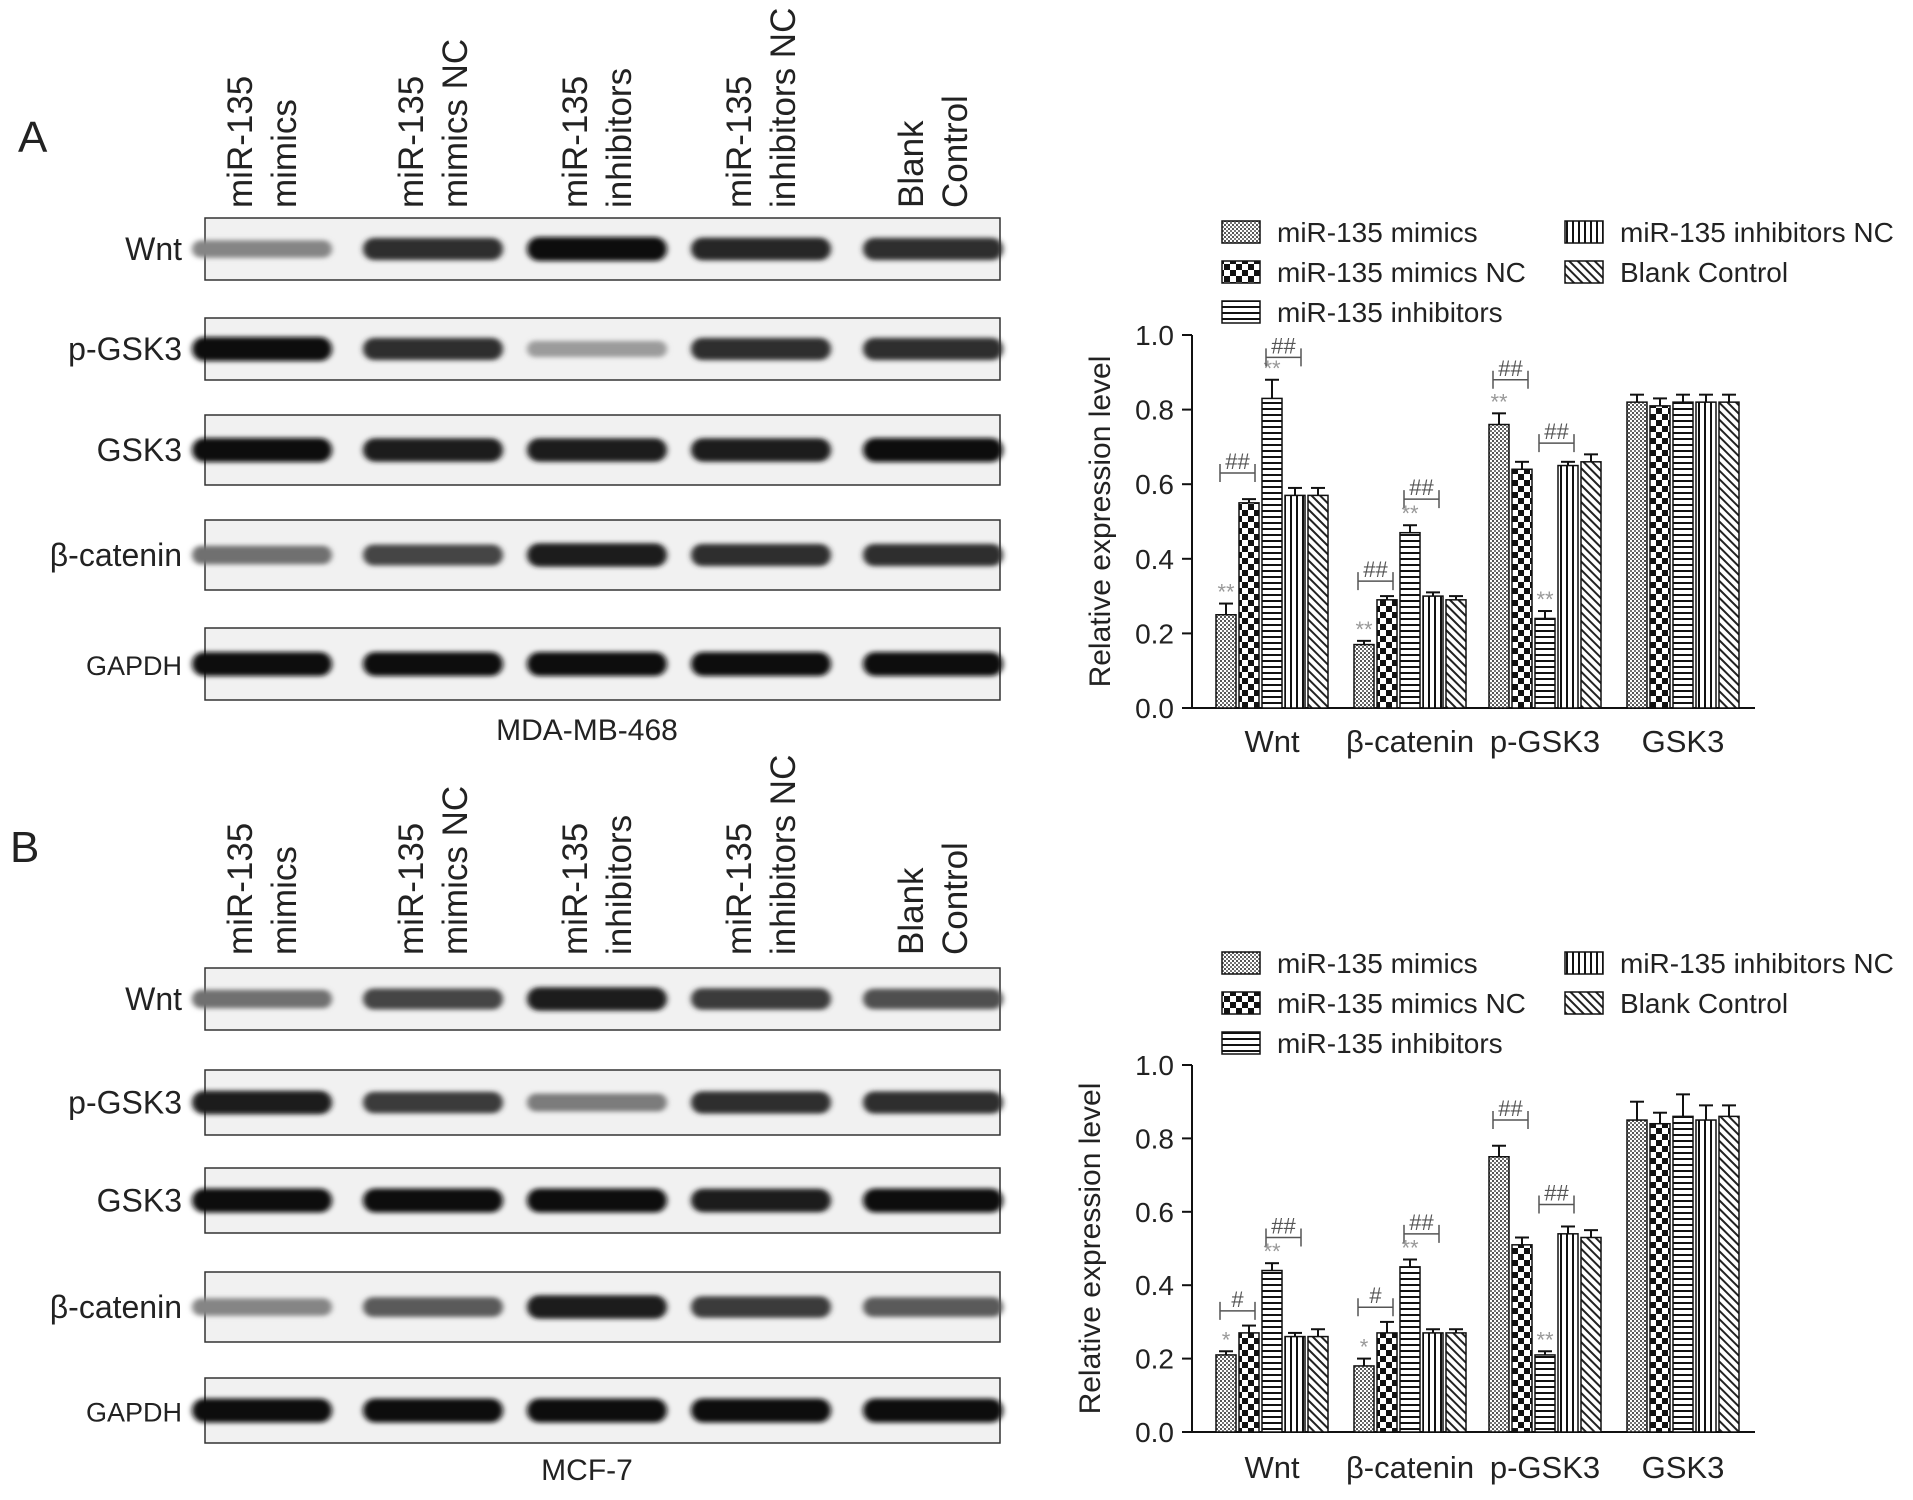 The width and height of the screenshot is (1913, 1500). Describe the element at coordinates (1401, 272) in the screenshot. I see `legend-label: miR-135 mimics NC` at that location.